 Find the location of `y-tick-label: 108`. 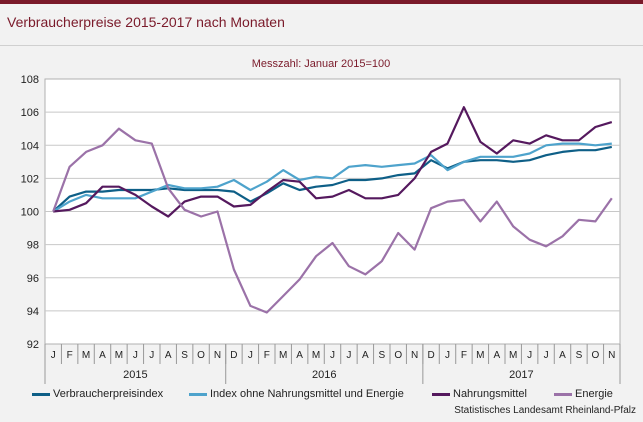

y-tick-label: 108 is located at coordinates (30, 80).